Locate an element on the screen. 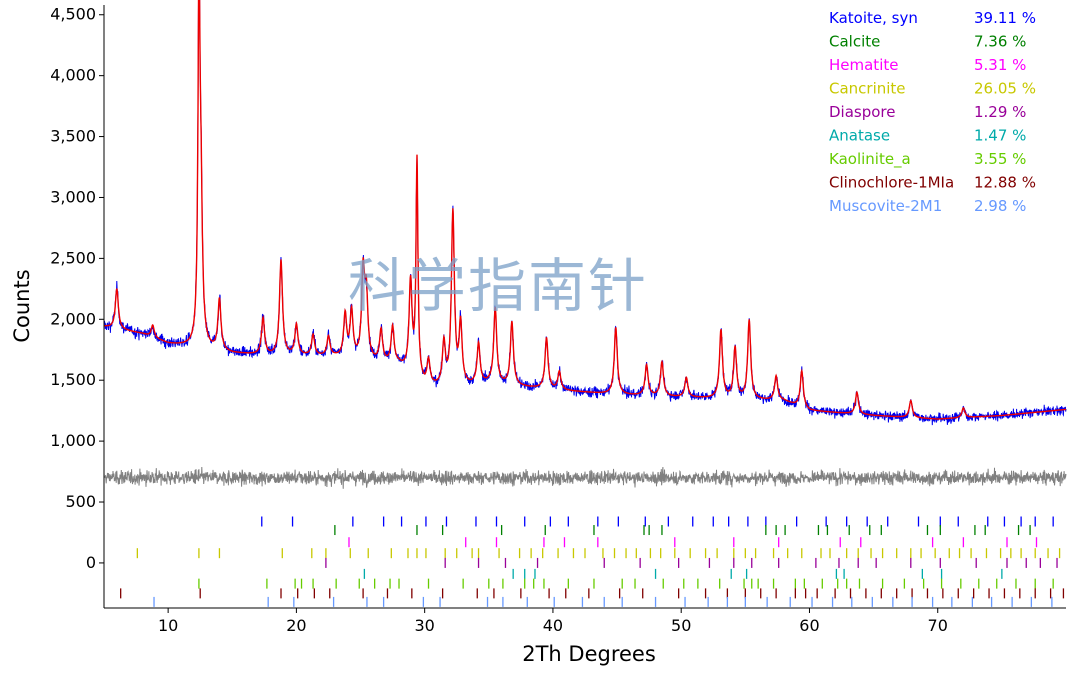 This screenshot has width=1068, height=673. y-tick-label: 3,000 is located at coordinates (73, 196).